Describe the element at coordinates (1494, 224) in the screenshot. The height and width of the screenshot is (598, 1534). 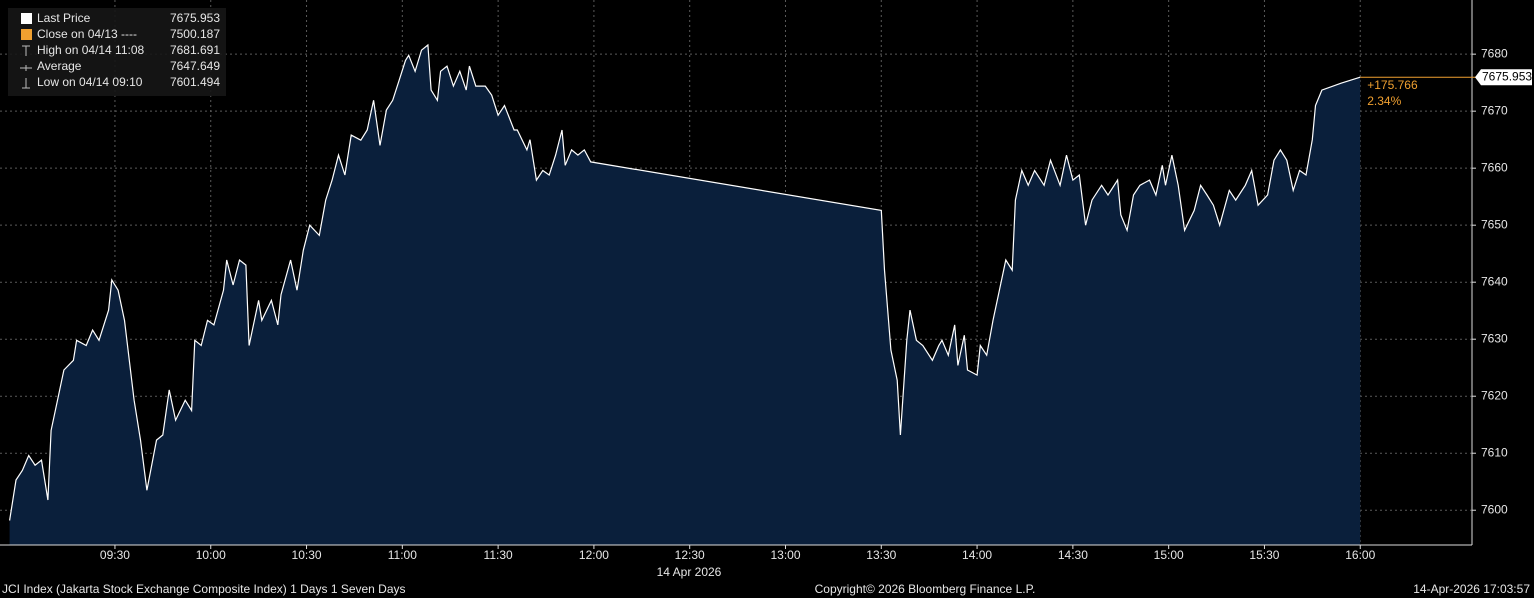
I see `y-tick-label: 7650` at that location.